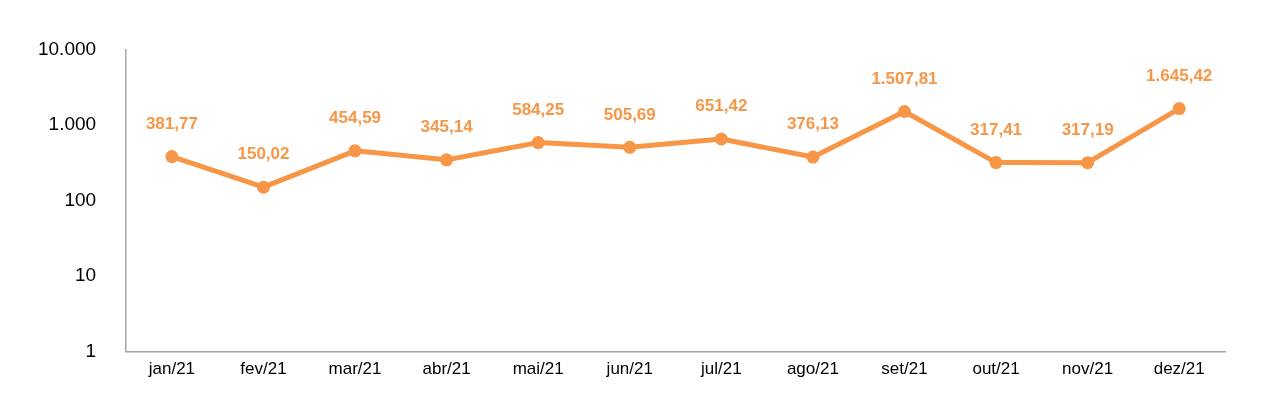 This screenshot has height=401, width=1263. I want to click on y-tick-label: 1, so click(91, 350).